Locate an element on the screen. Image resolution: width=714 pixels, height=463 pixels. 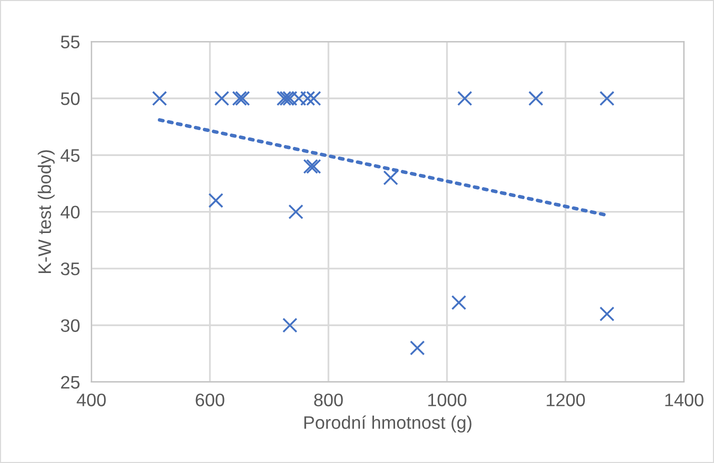
x-tick-label: 1200 is located at coordinates (565, 400).